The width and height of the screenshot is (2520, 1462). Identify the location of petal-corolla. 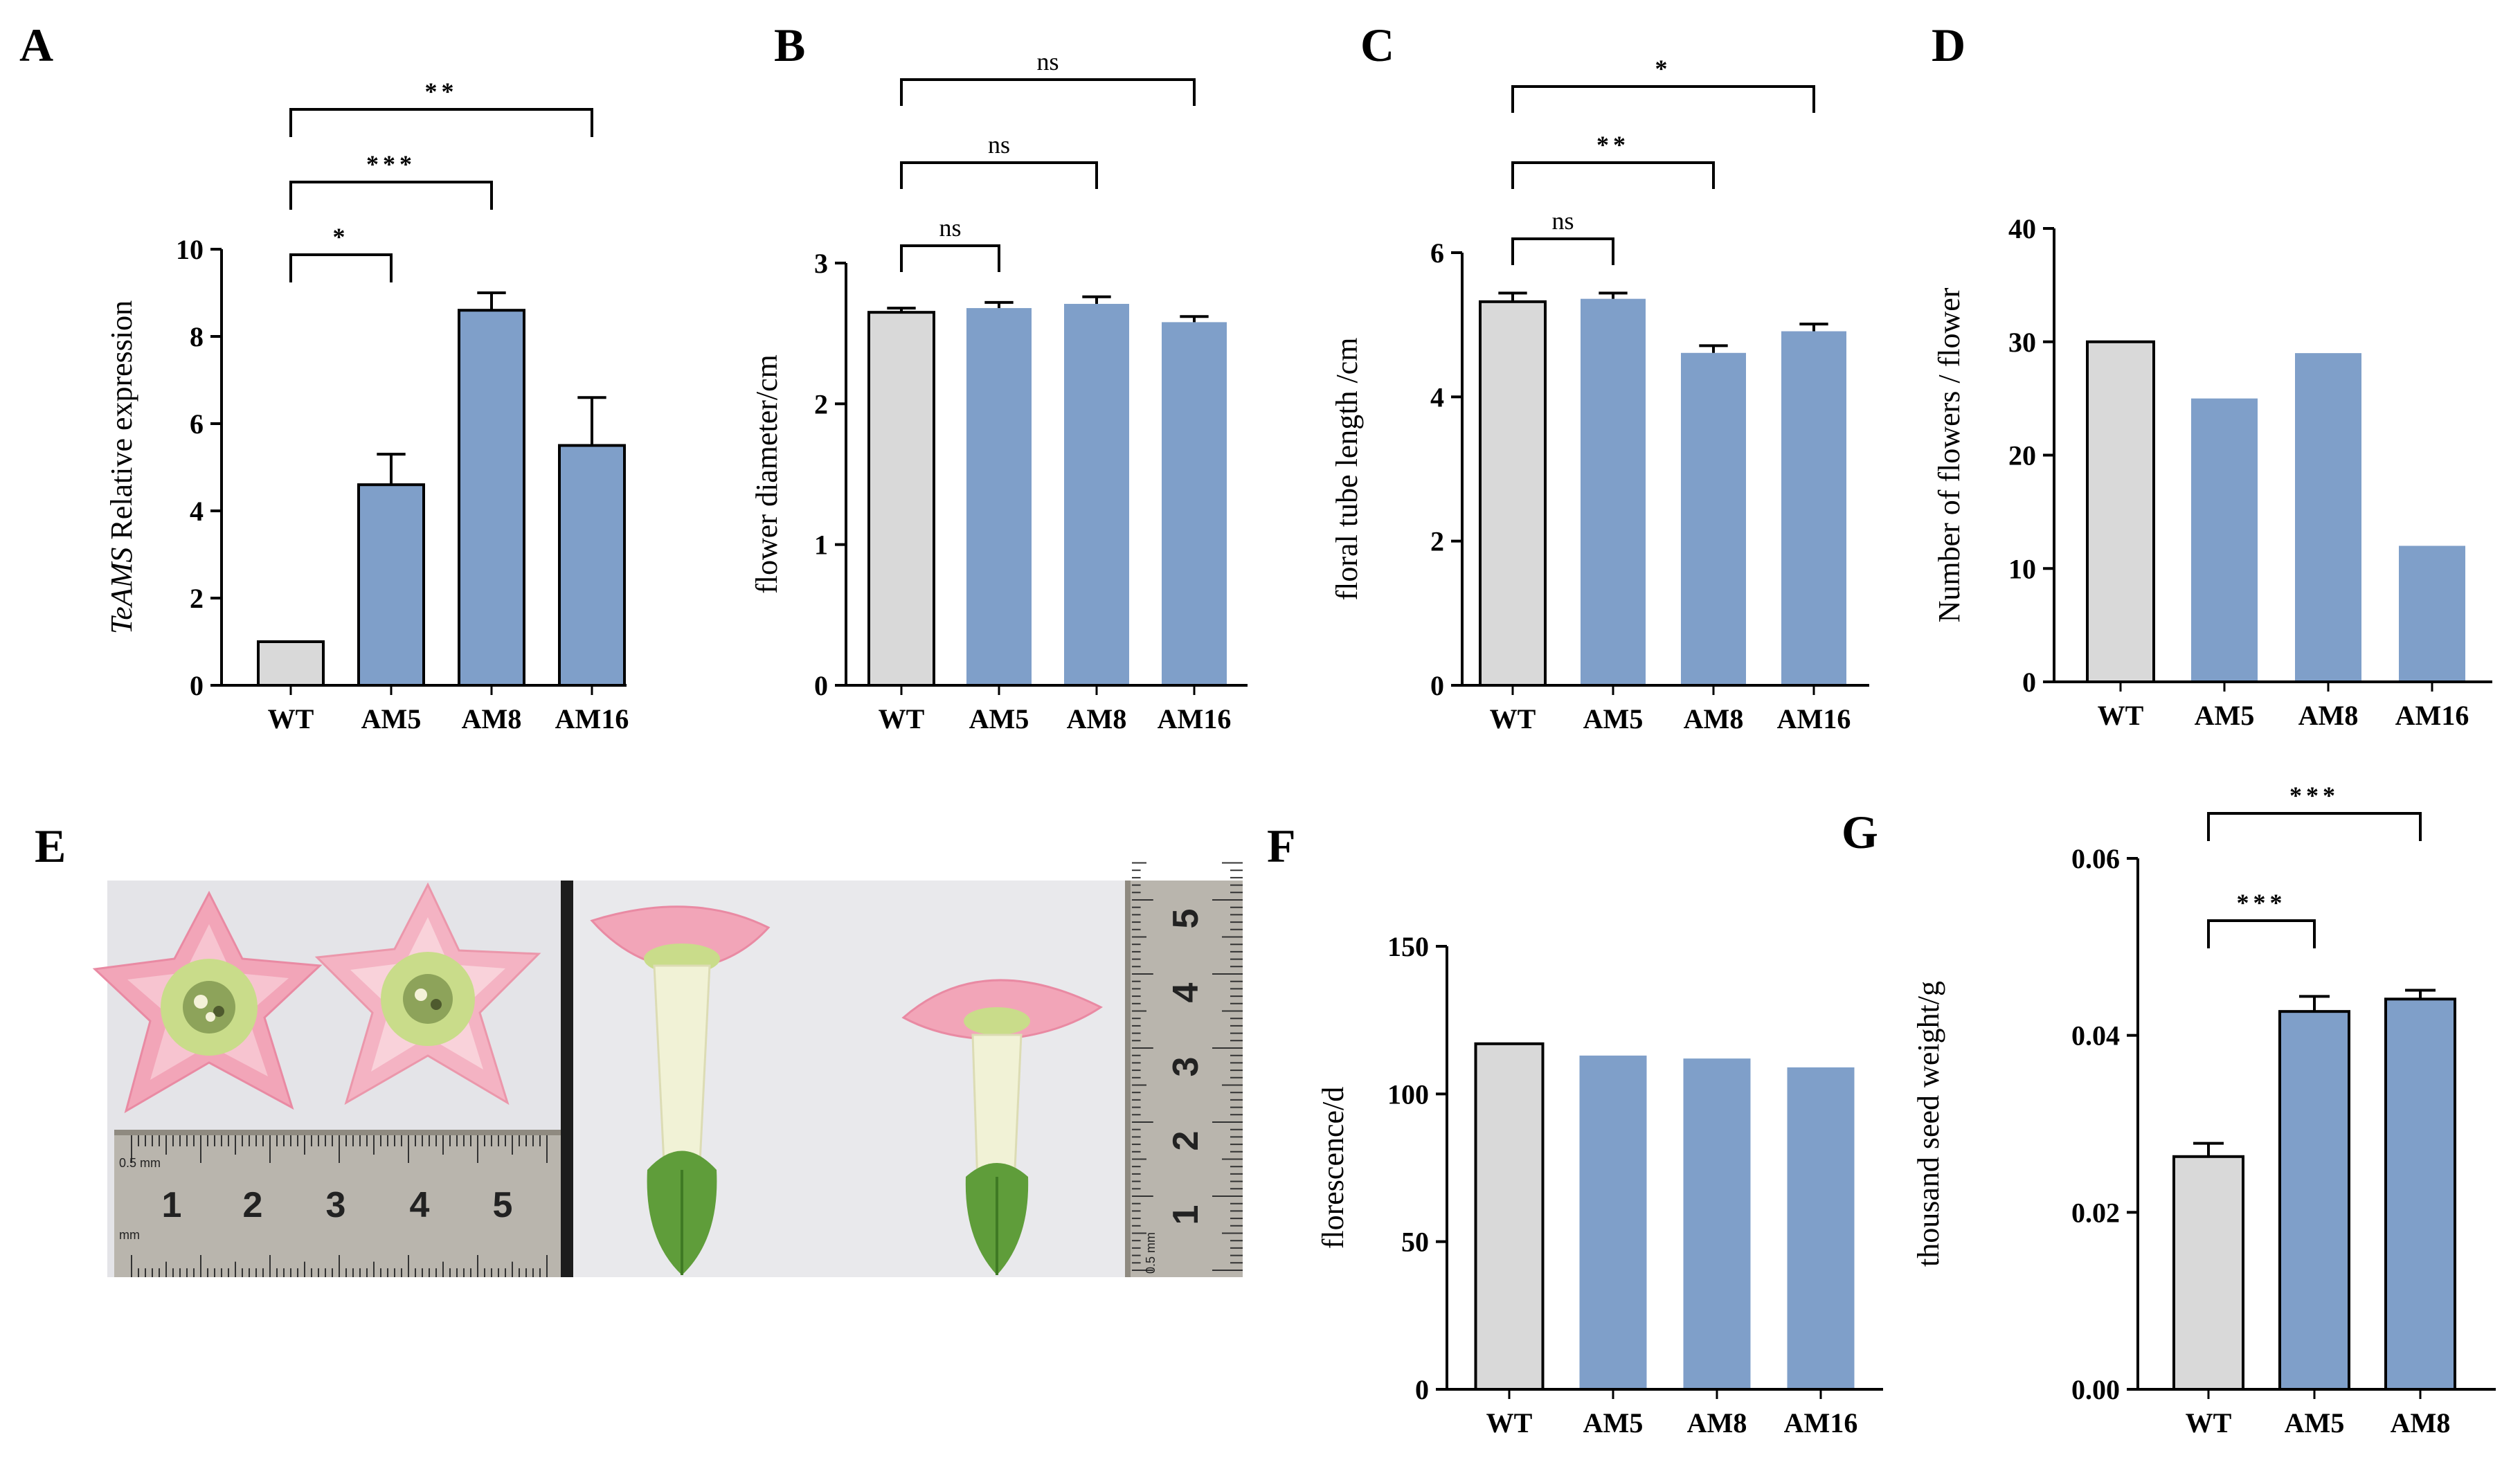
(680, 938).